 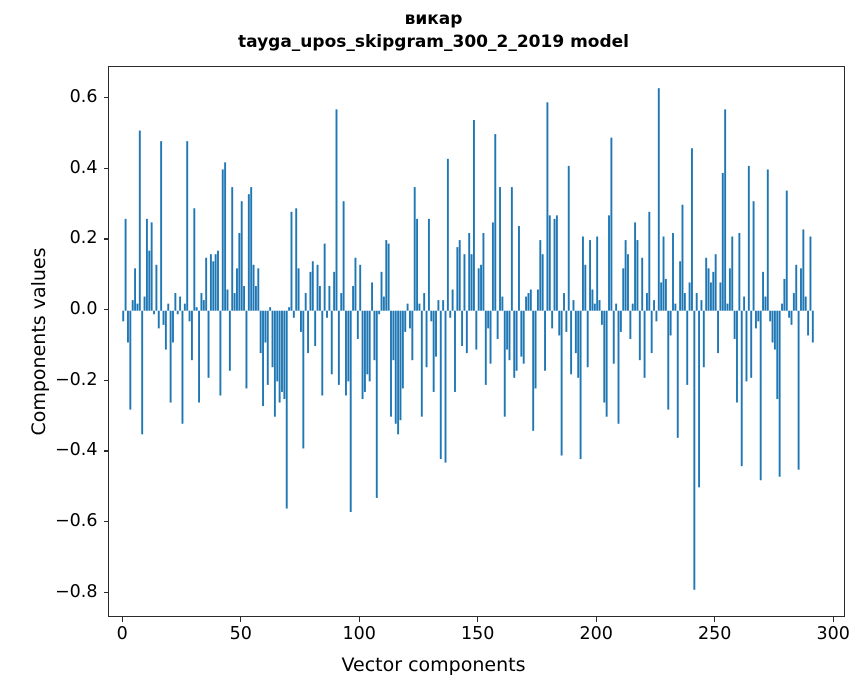 I want to click on y-tick-label: −0.6, so click(x=76, y=520).